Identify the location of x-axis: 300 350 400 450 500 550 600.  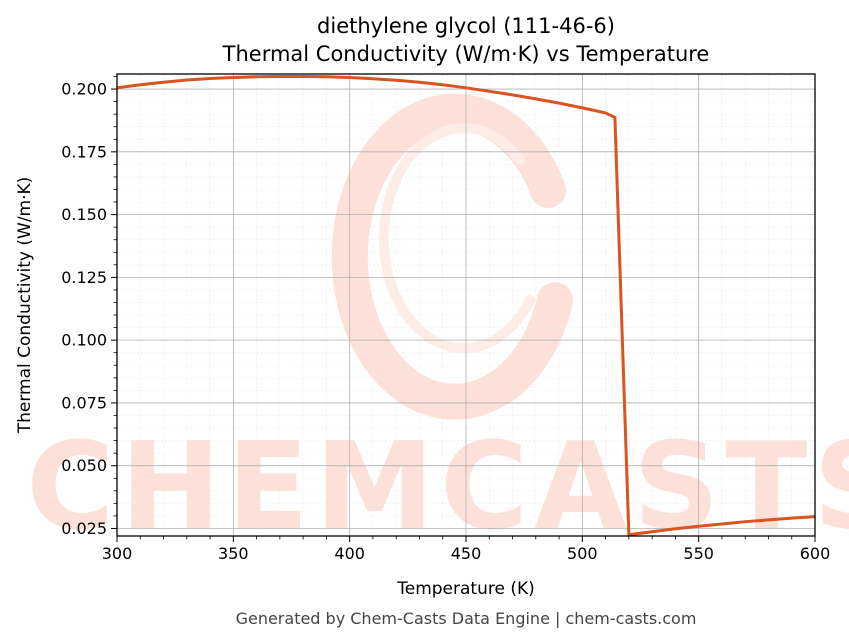
(466, 549).